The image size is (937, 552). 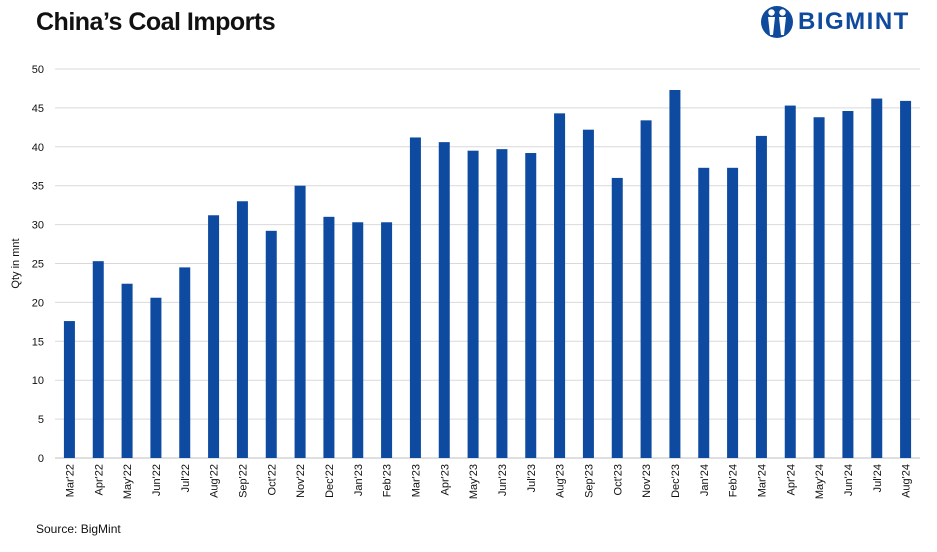 I want to click on x-tick-label: Jan'24, so click(x=705, y=480).